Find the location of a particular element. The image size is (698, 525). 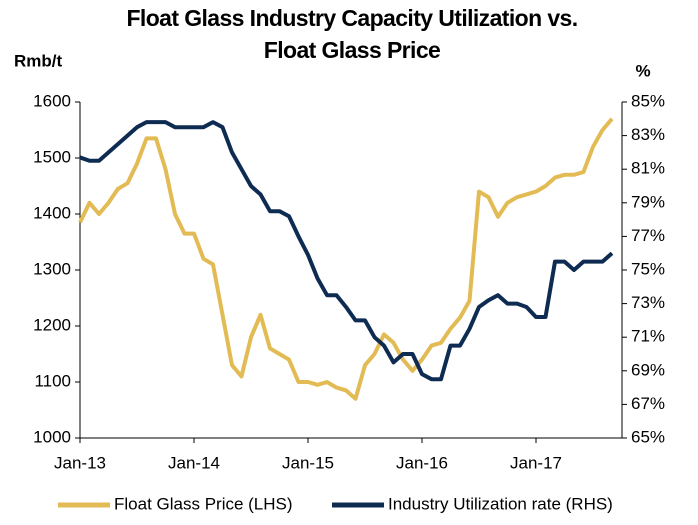

y-tick-label: 1200 is located at coordinates (52, 324).